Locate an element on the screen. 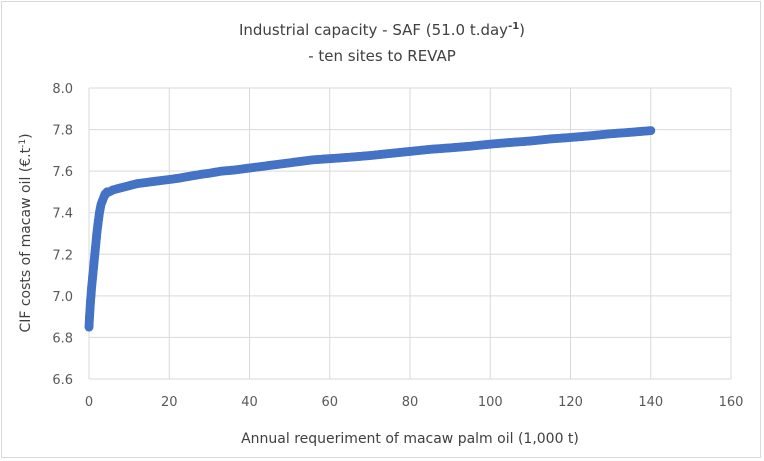 This screenshot has width=764, height=461. x-tick-label: 120 is located at coordinates (570, 402).